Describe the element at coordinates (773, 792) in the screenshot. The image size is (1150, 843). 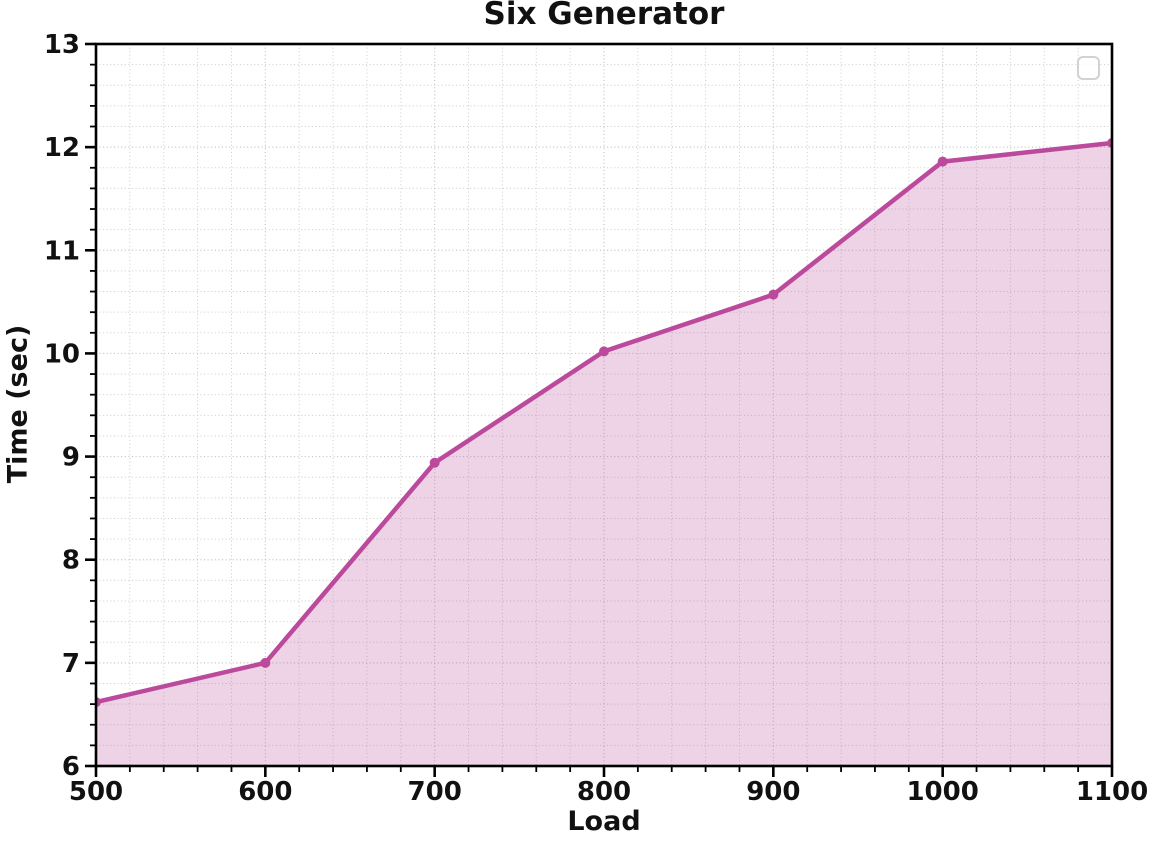
I see `x-tick-label: 900` at that location.